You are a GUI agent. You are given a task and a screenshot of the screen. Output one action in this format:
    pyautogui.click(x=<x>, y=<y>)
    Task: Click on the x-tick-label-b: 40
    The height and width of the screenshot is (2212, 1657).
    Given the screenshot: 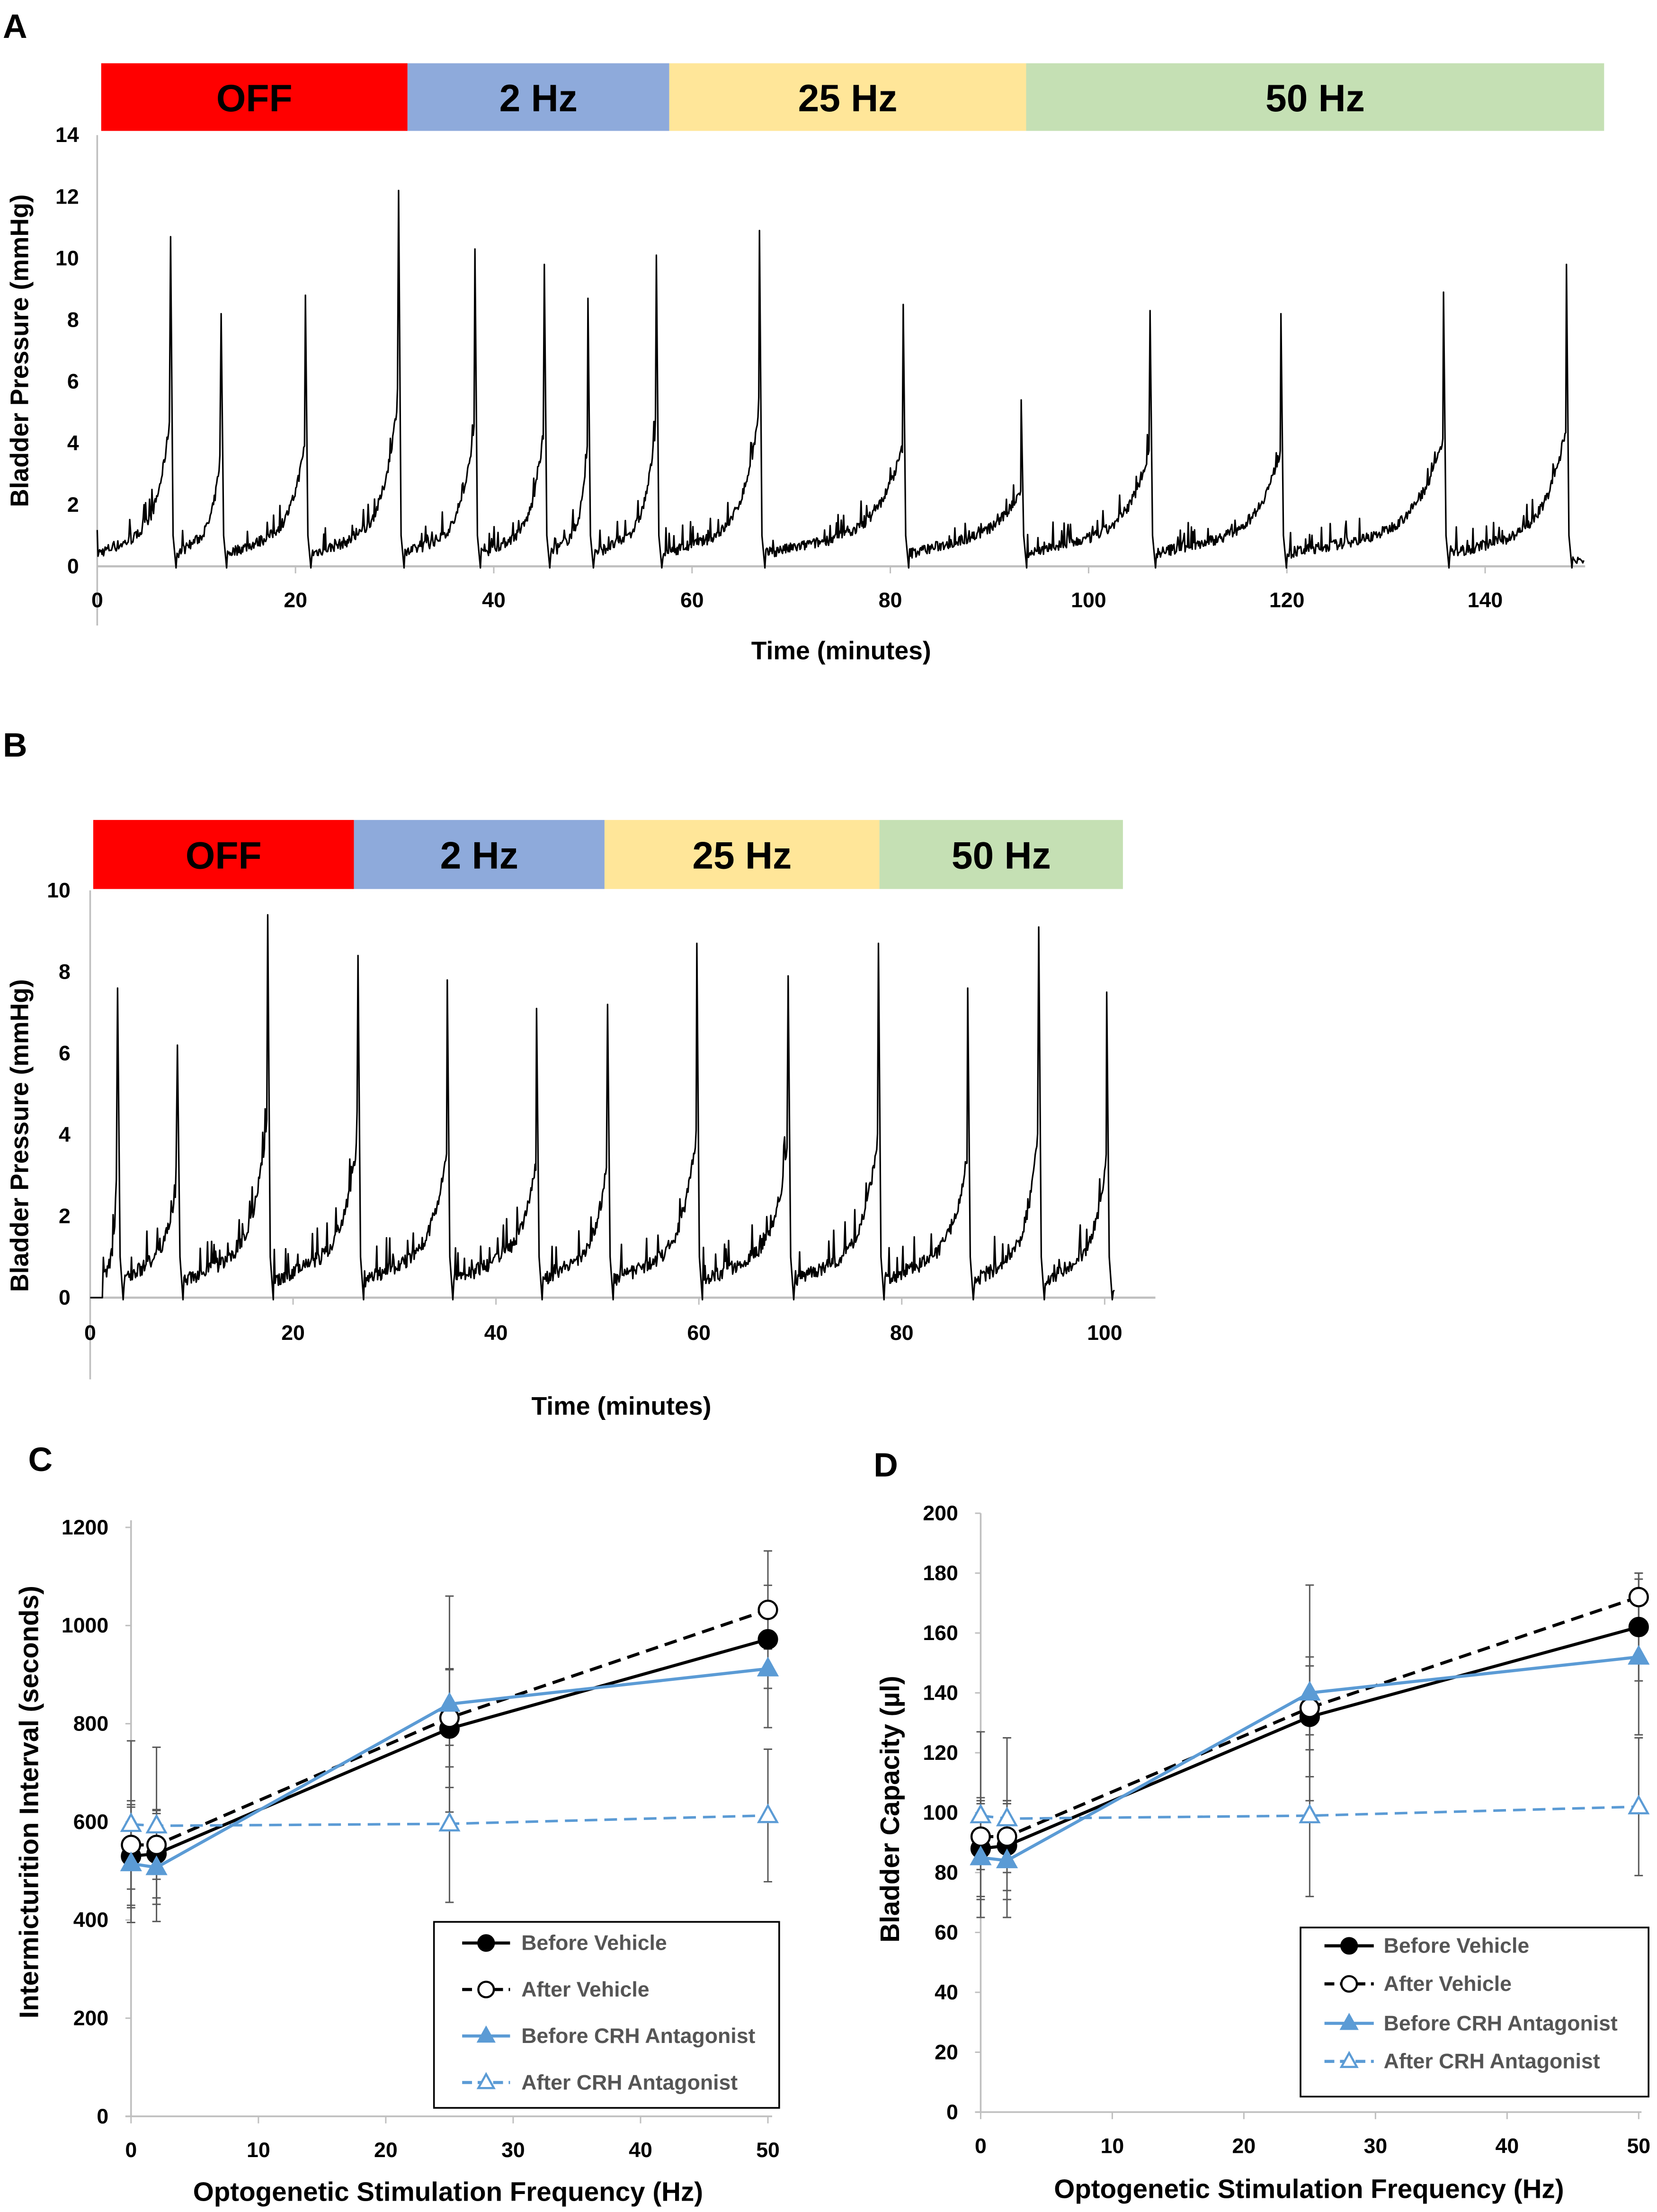 What is the action you would take?
    pyautogui.click(x=496, y=1333)
    